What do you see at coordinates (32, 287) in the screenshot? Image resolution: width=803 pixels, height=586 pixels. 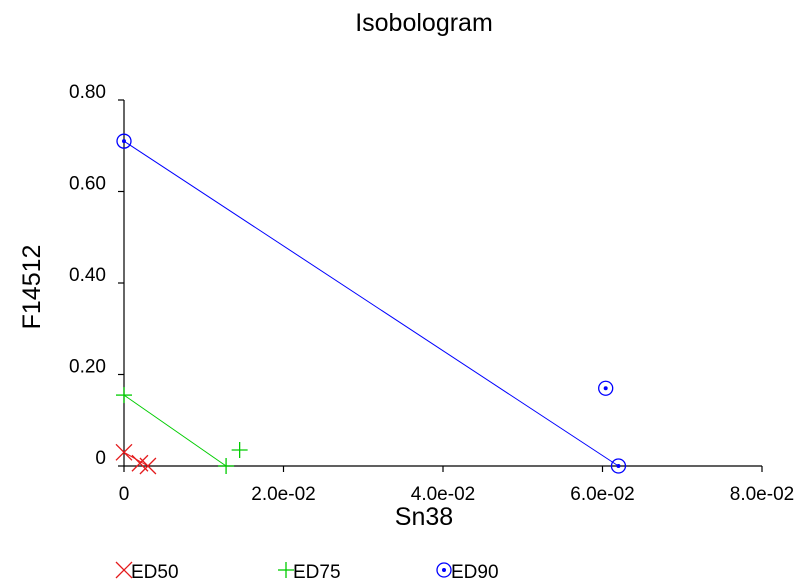 I see `y-axis-label: F14512` at bounding box center [32, 287].